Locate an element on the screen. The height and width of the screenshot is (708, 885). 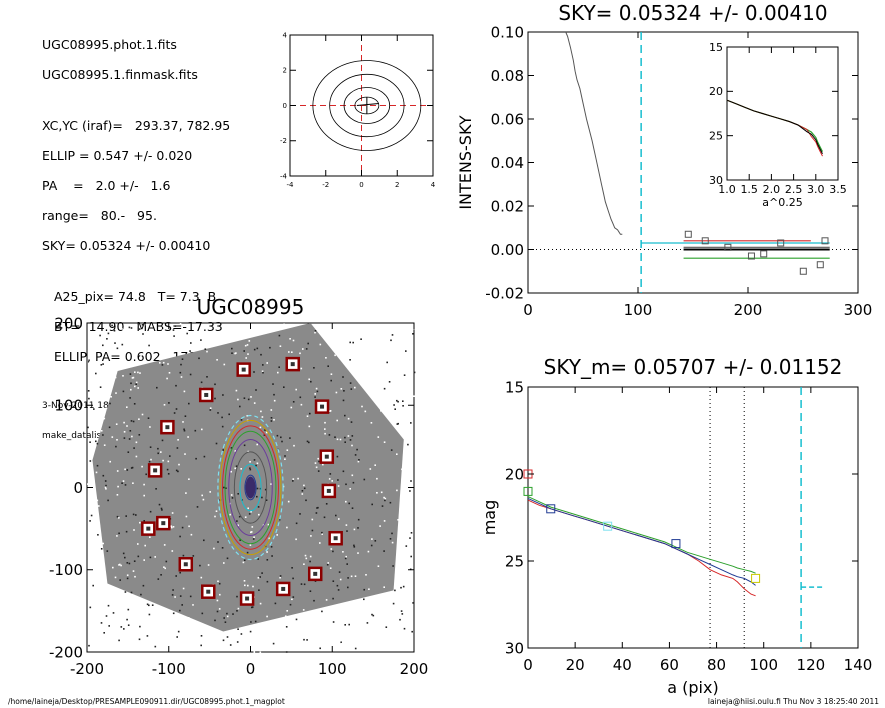
x-tick-label: 40 is located at coordinates (622, 665).